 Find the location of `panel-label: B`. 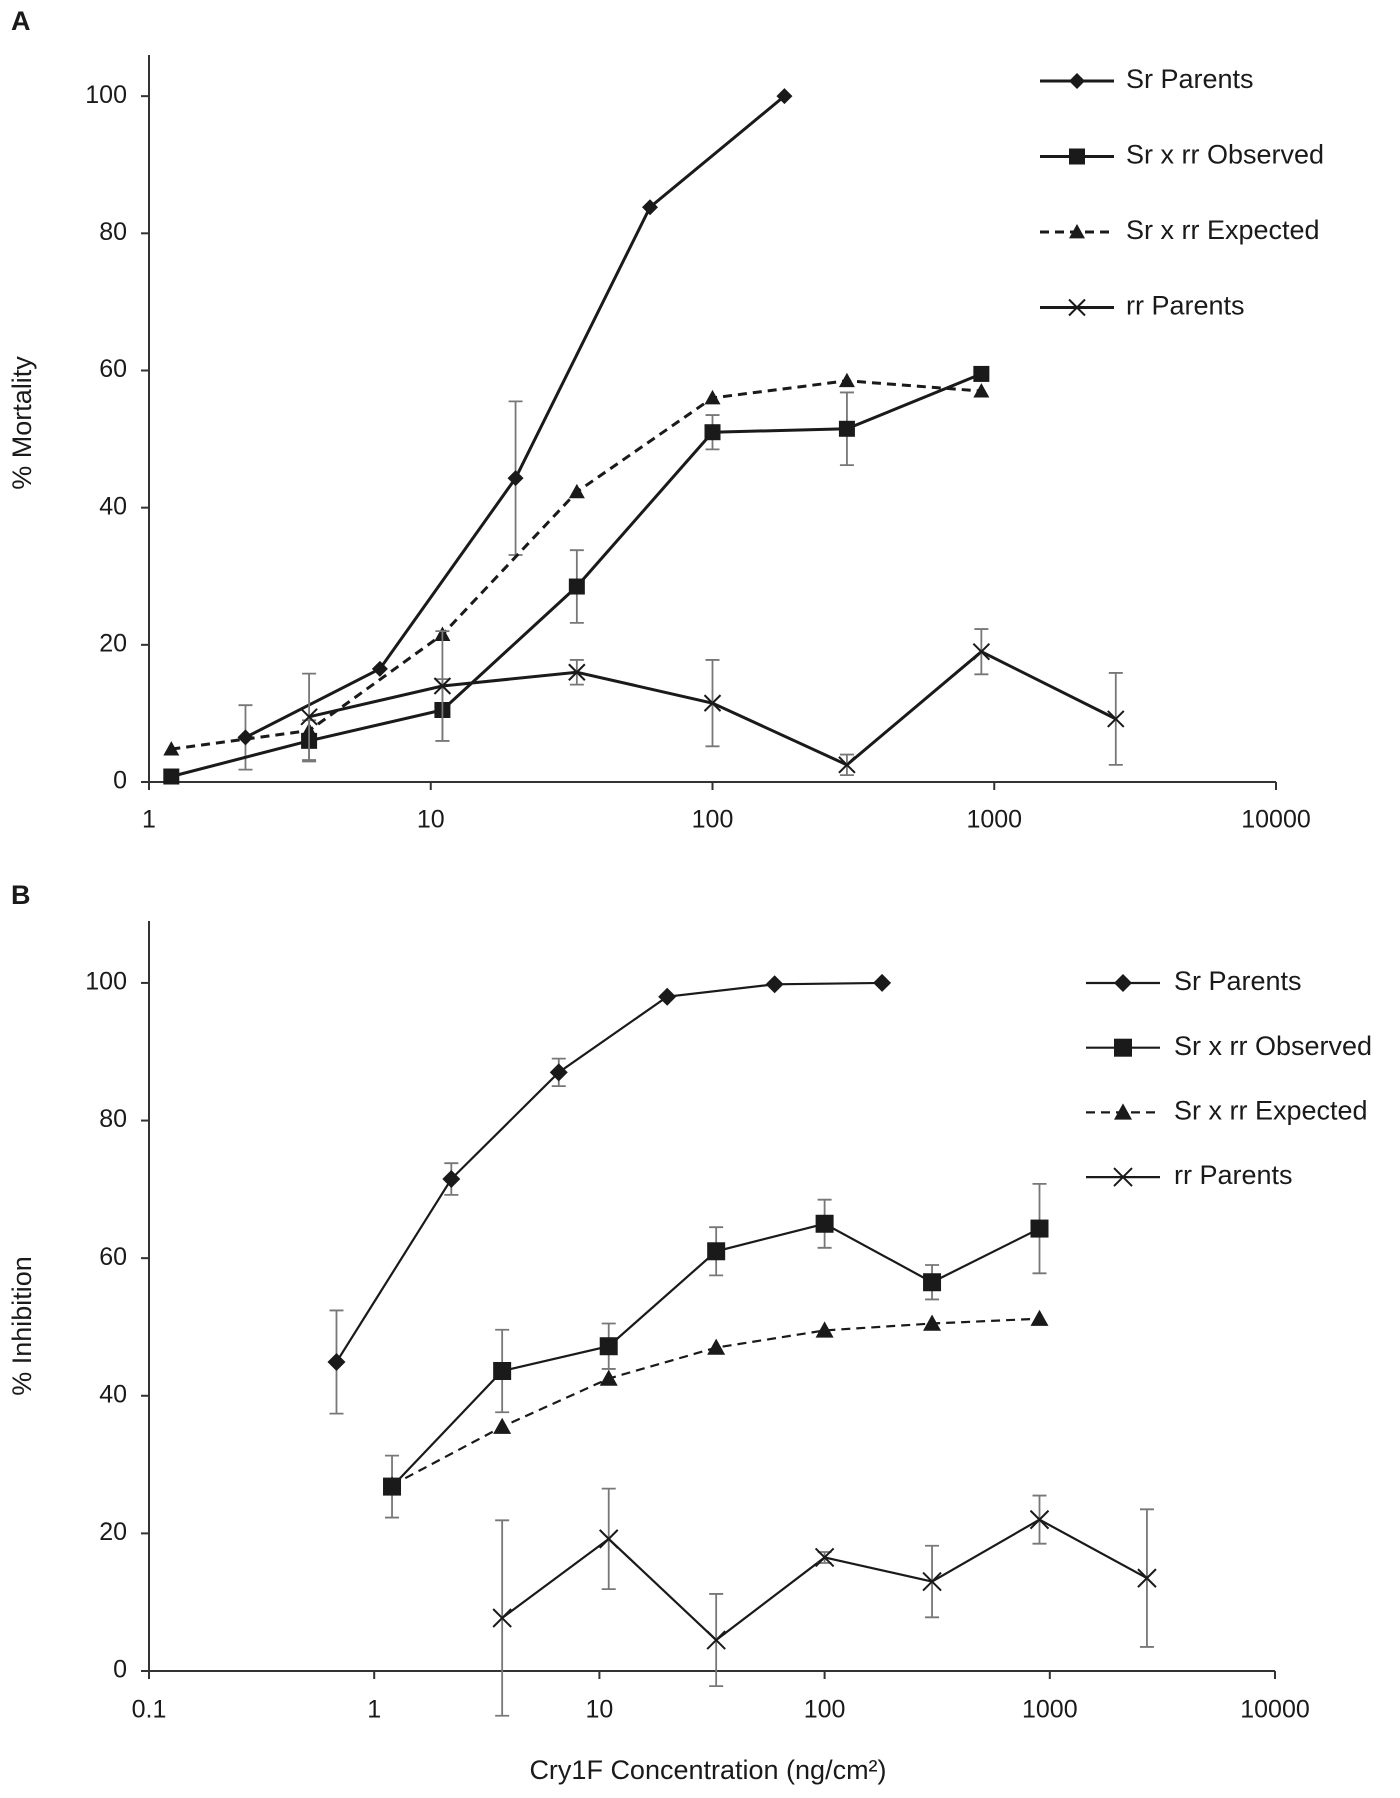

panel-label: B is located at coordinates (21, 895).